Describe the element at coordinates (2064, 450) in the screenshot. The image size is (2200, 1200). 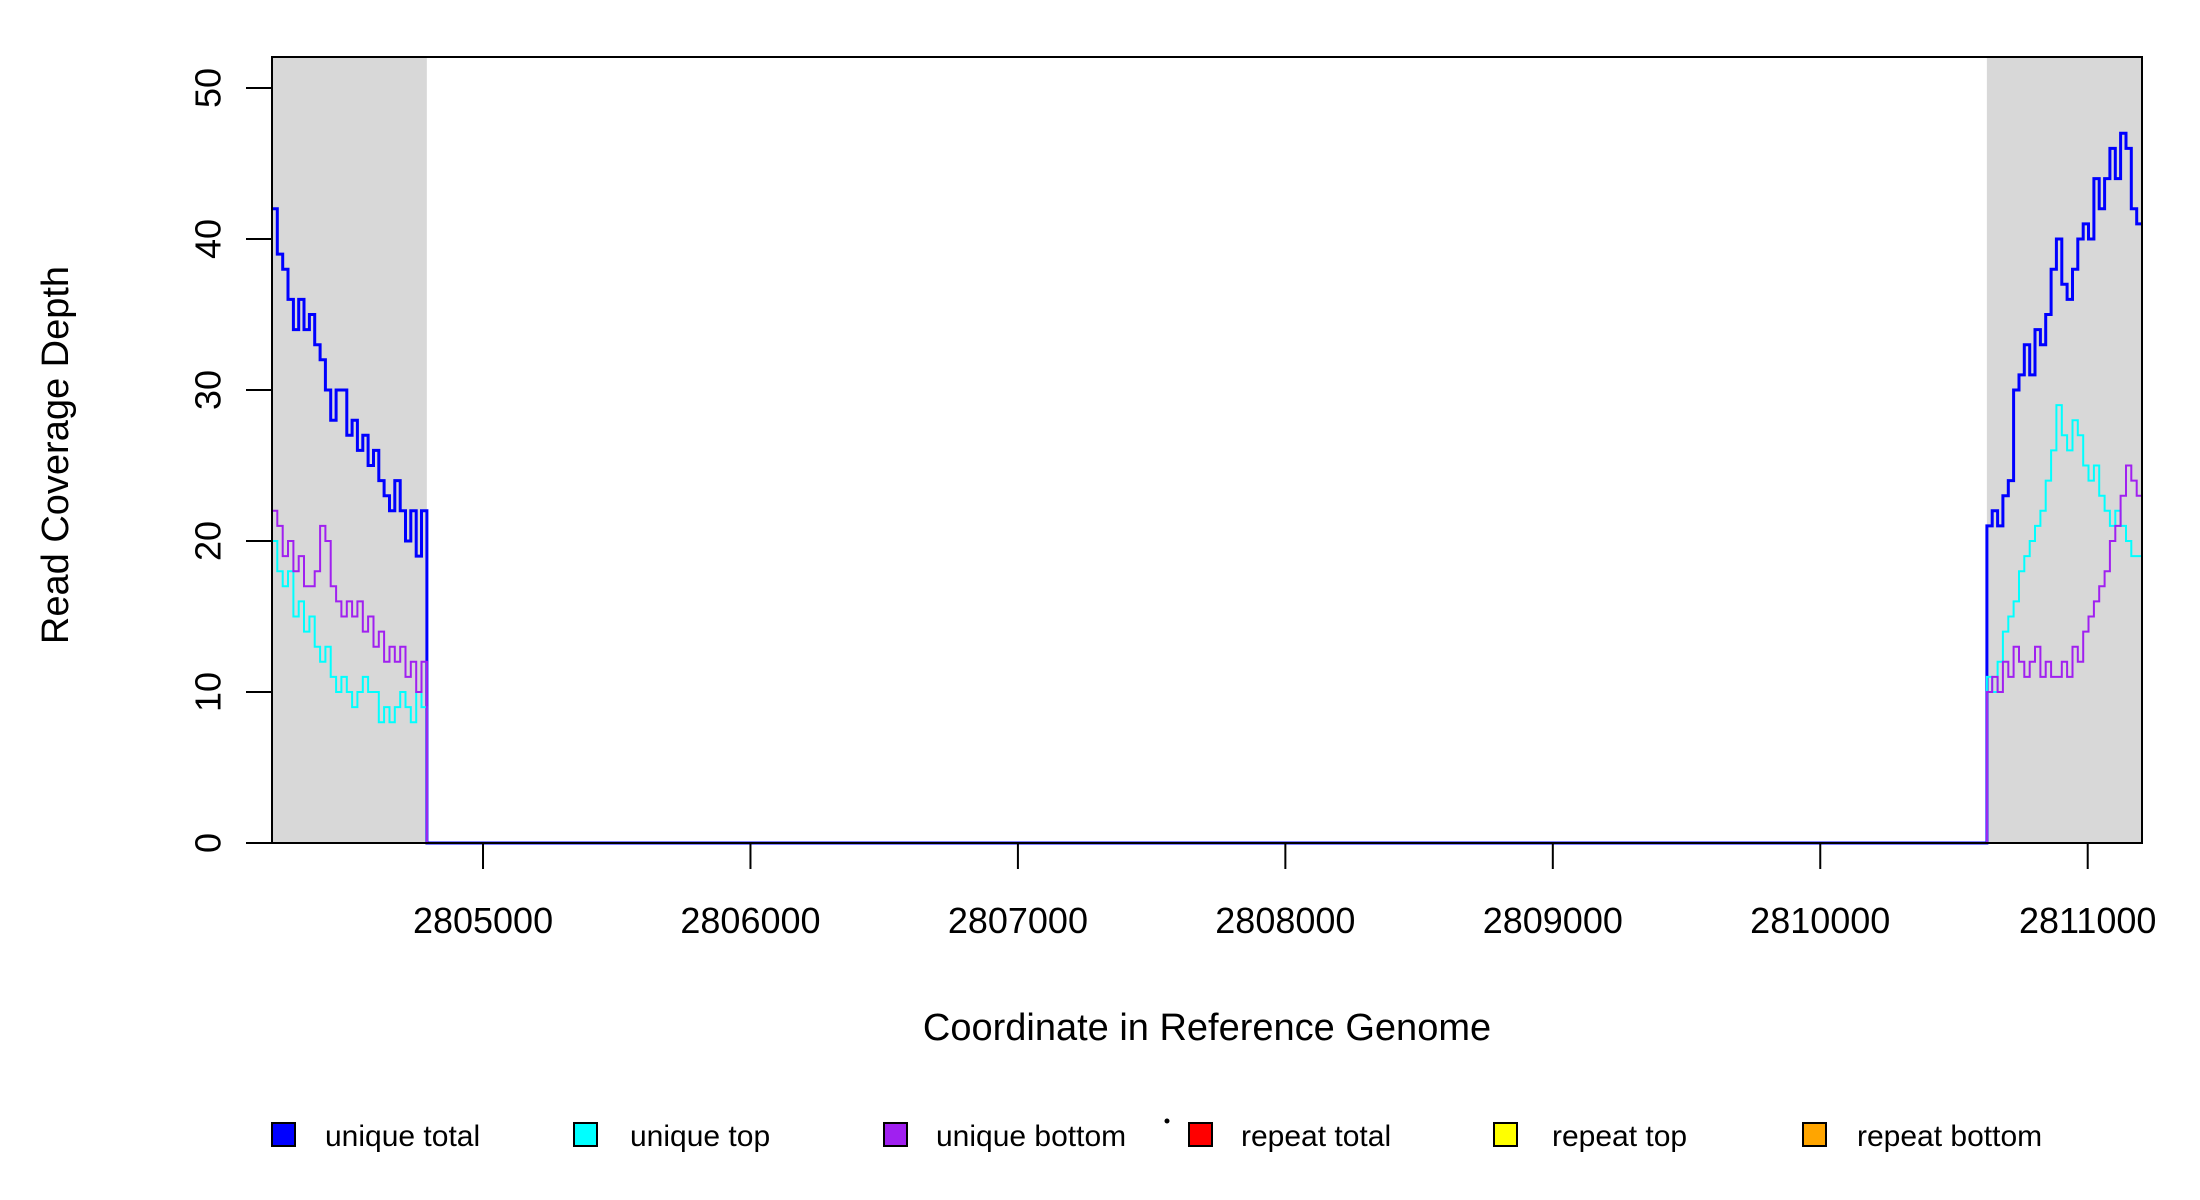
I see `shaded-region-right-flank` at that location.